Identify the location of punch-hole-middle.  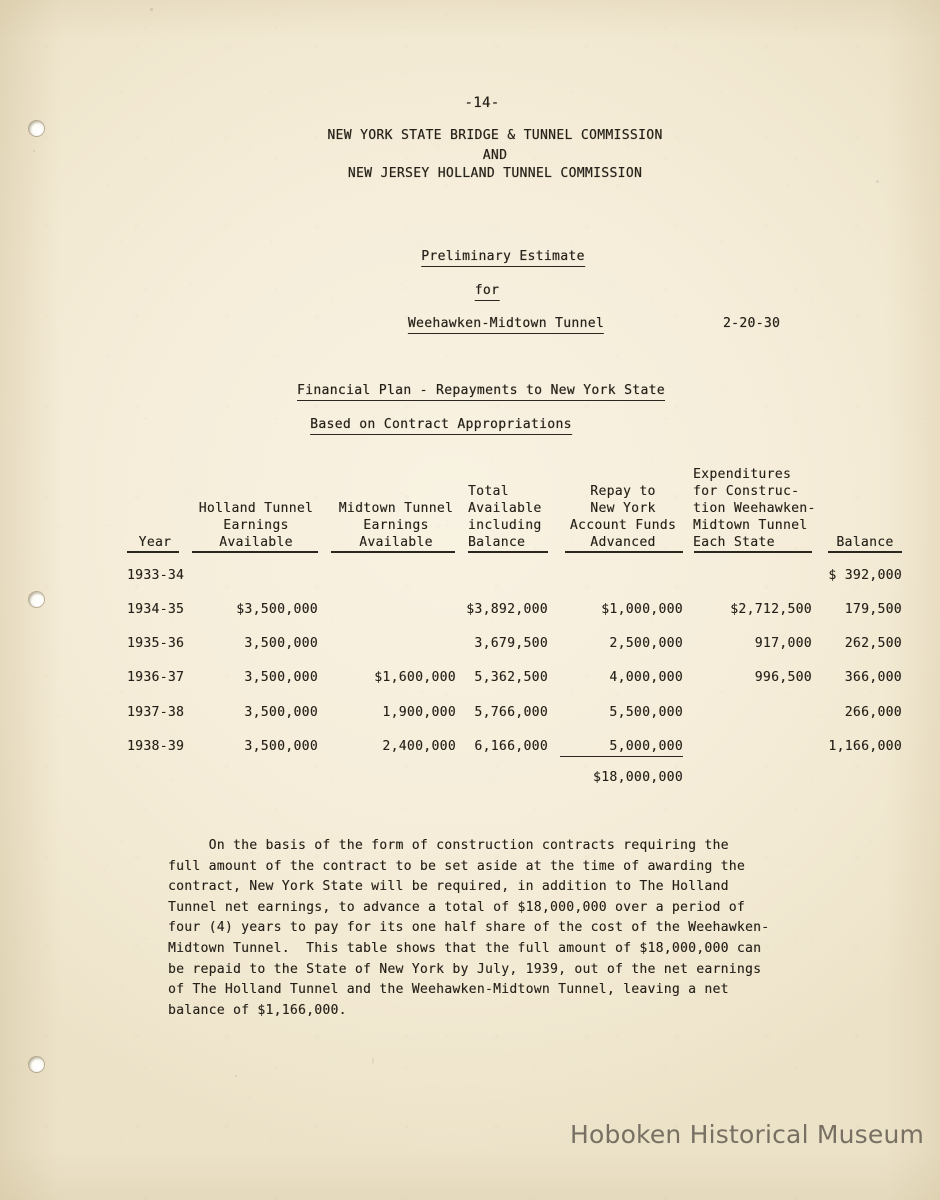
(36, 599).